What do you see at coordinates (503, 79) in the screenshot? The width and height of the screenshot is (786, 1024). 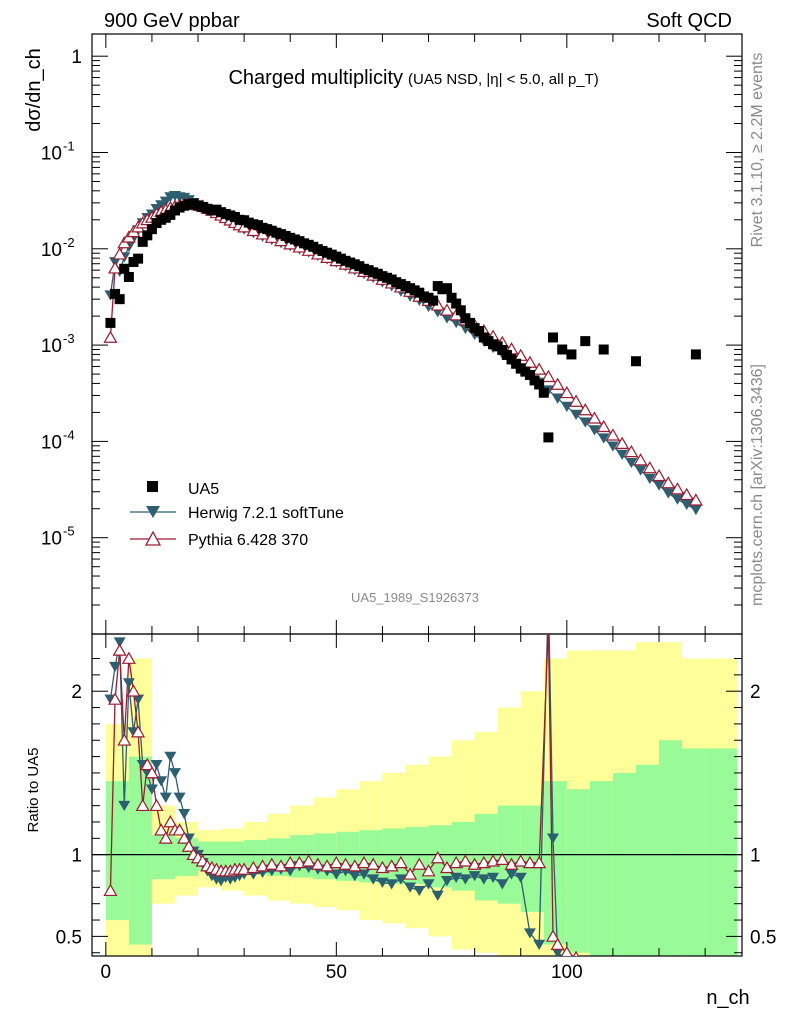 I see `chart-subtitle: (UA5 NSD, |η| < 5.0, all p_T)` at bounding box center [503, 79].